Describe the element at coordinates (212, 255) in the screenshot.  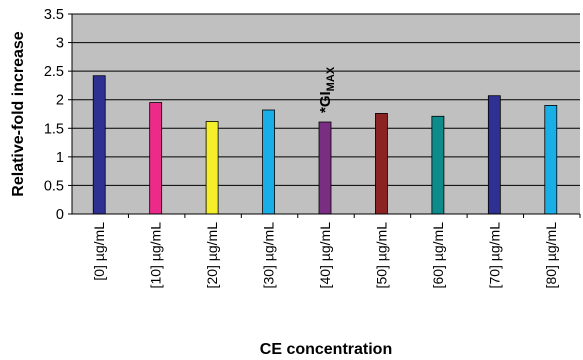
I see `x-tick-label: [20] µg/mL` at that location.